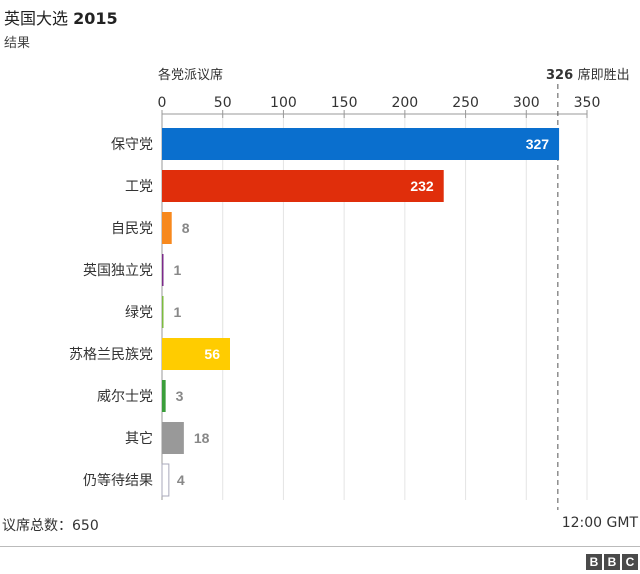 Image resolution: width=640 pixels, height=574 pixels. I want to click on footer-divider, so click(320, 546).